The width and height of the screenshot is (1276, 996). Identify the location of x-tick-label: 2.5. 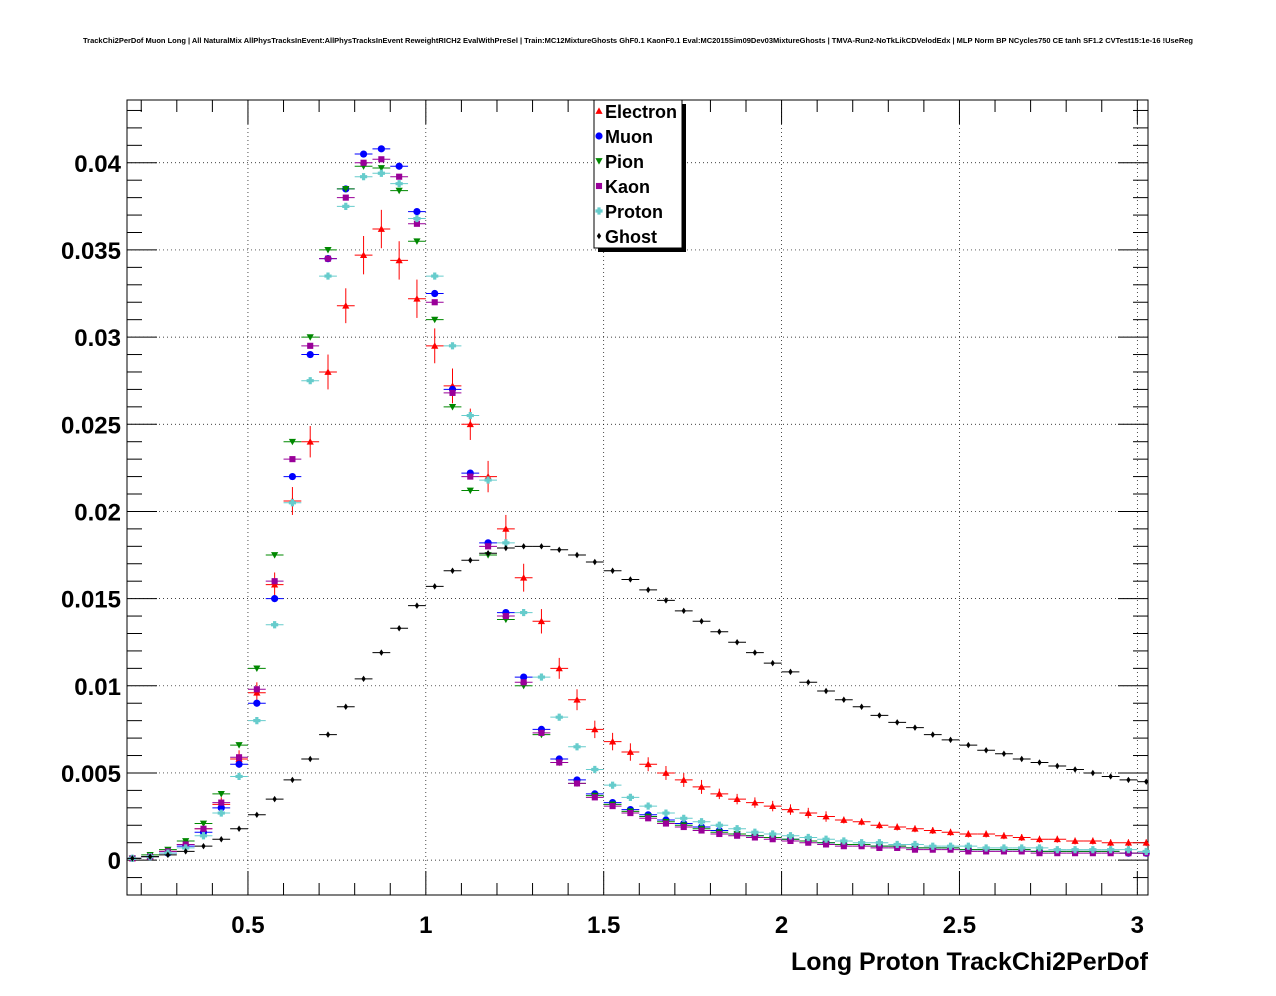
(959, 925).